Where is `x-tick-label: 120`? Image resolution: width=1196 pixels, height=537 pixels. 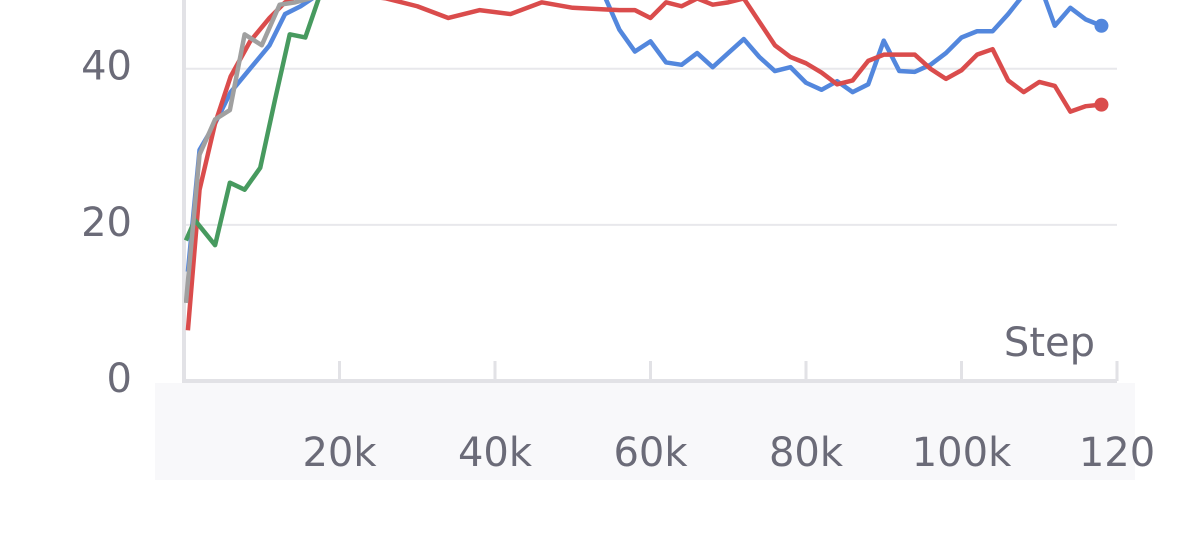
x-tick-label: 120 is located at coordinates (1117, 453).